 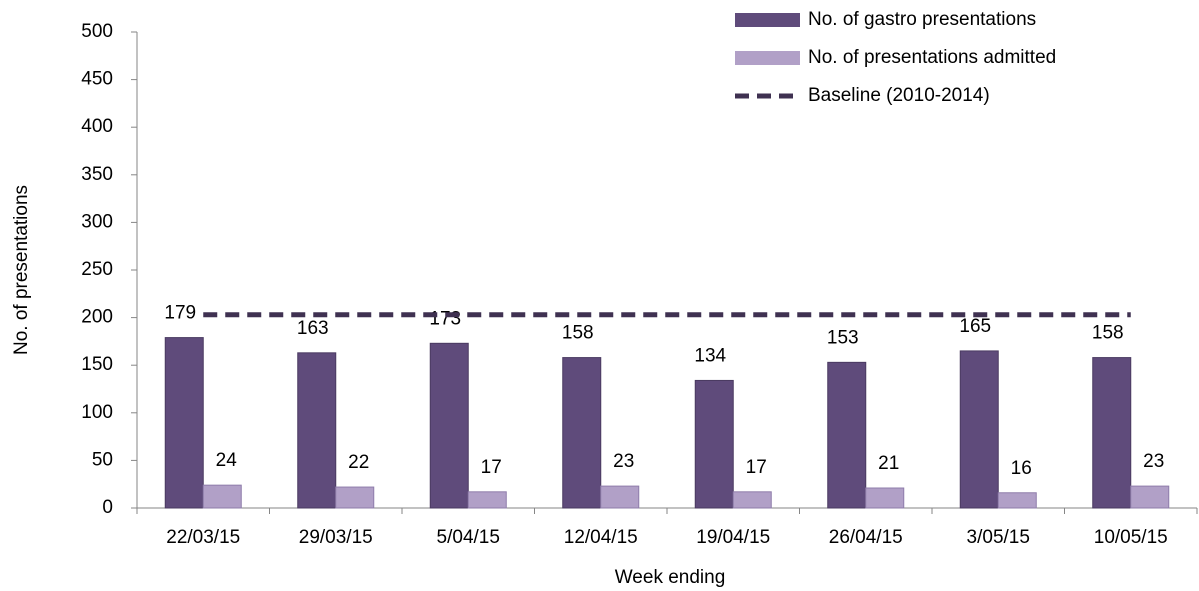 What do you see at coordinates (358, 462) in the screenshot?
I see `data-label: 22` at bounding box center [358, 462].